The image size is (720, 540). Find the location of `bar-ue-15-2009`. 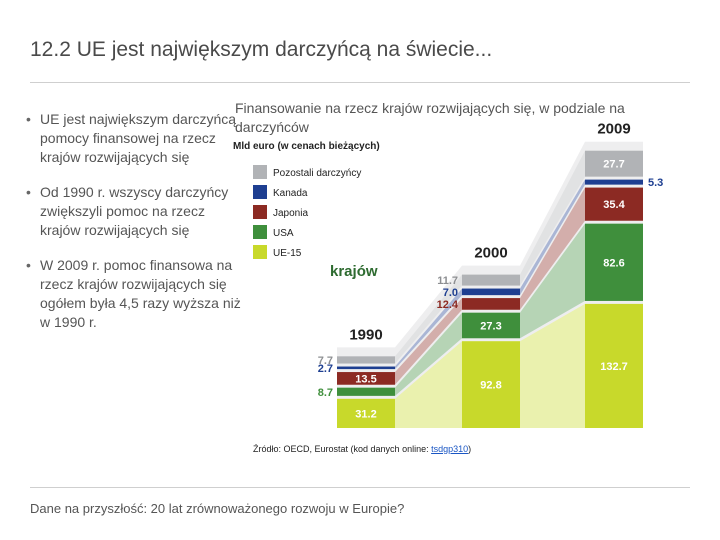

bar-ue-15-2009 is located at coordinates (614, 365).